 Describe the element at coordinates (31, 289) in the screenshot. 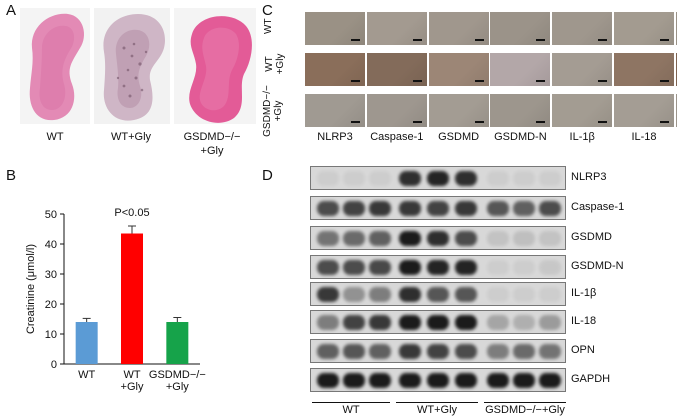

I see `y-axis-label: Creatinine (μmol/l)` at that location.